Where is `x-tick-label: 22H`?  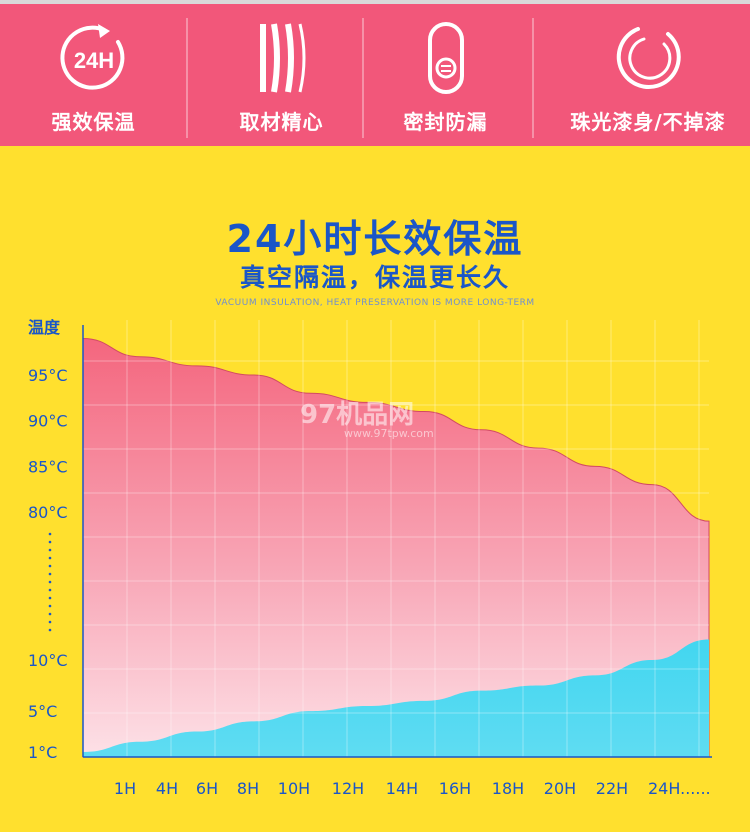 x-tick-label: 22H is located at coordinates (612, 788).